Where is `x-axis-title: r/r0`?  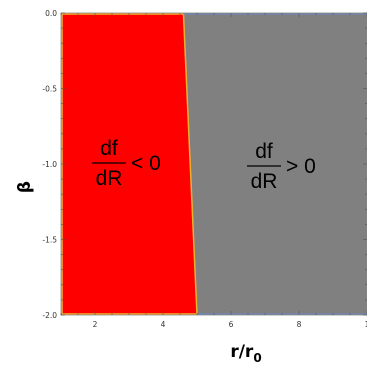
x-axis-title: r/r0 is located at coordinates (245, 353).